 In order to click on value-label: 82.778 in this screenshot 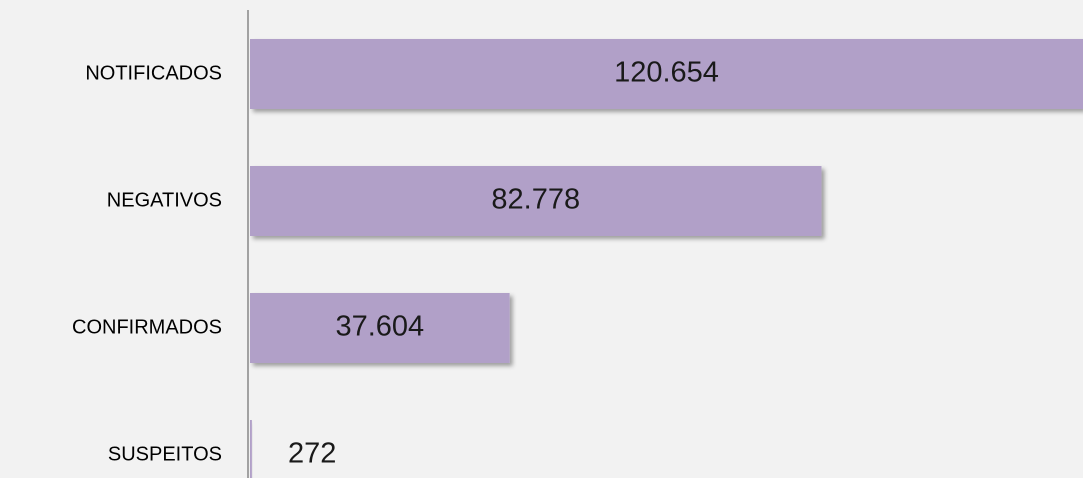, I will do `click(535, 200)`.